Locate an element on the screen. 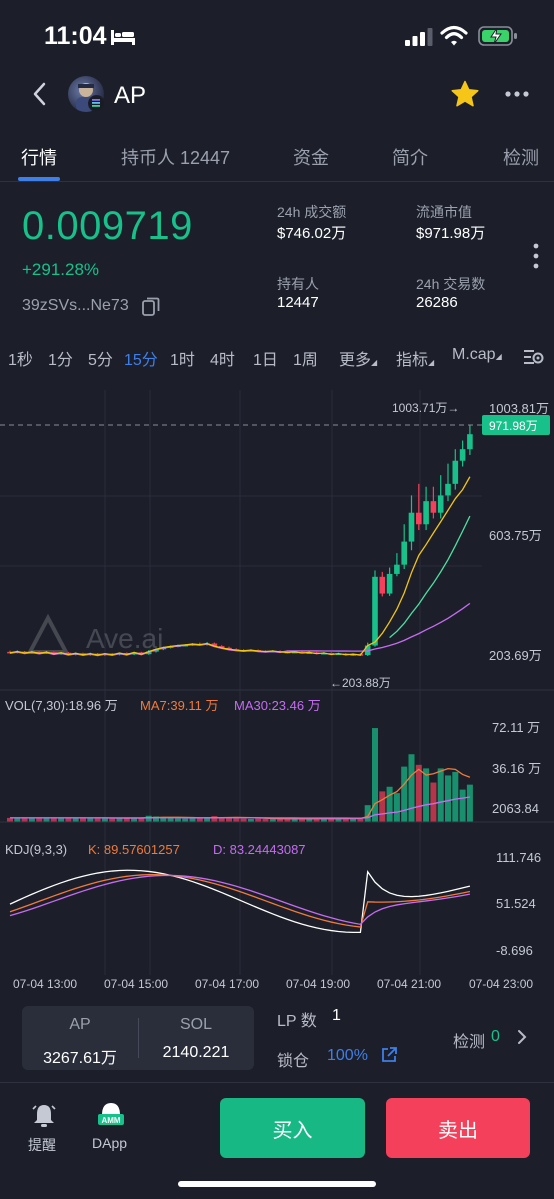 Image resolution: width=554 pixels, height=1199 pixels. wifi-icon is located at coordinates (454, 35).